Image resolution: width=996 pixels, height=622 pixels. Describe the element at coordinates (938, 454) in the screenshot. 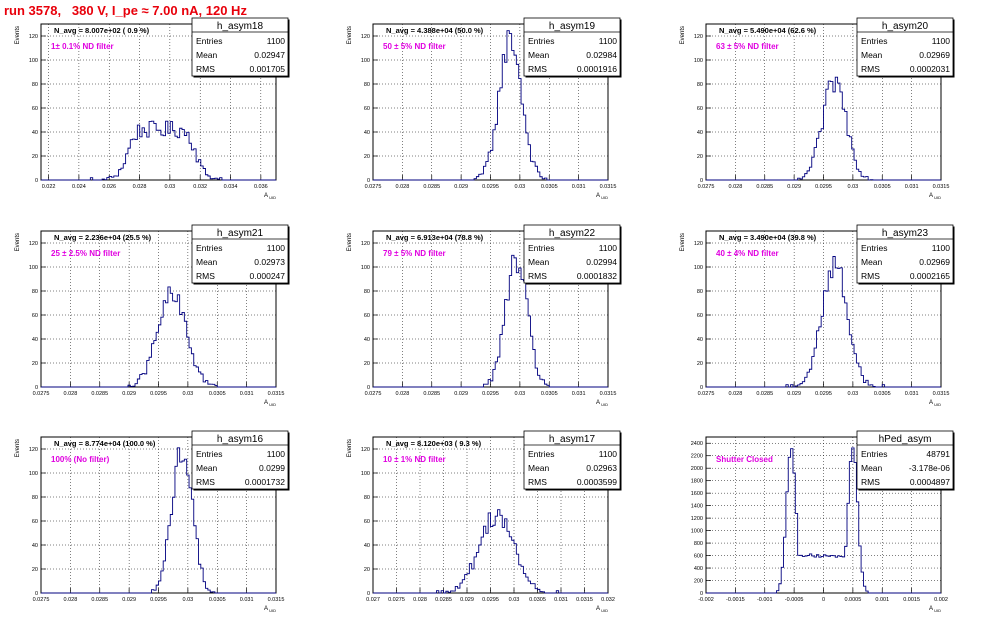

I see `stats-value-entries: 48791` at that location.